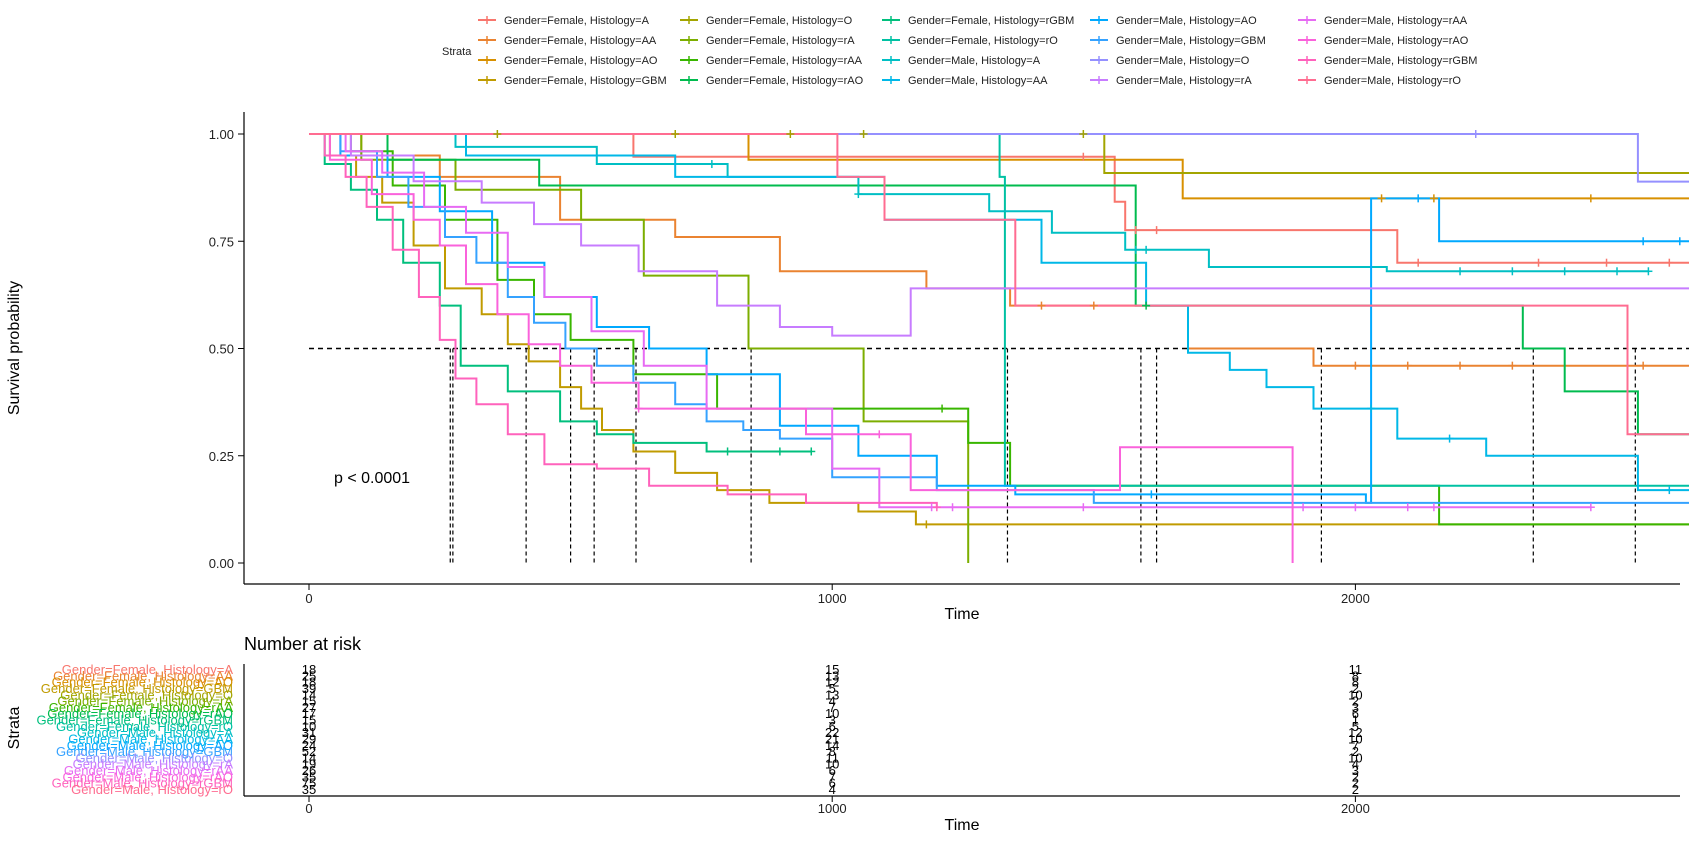 The image size is (1689, 842). What do you see at coordinates (1400, 61) in the screenshot?
I see `legend-label: Gender=Male, Histology=rGBM` at bounding box center [1400, 61].